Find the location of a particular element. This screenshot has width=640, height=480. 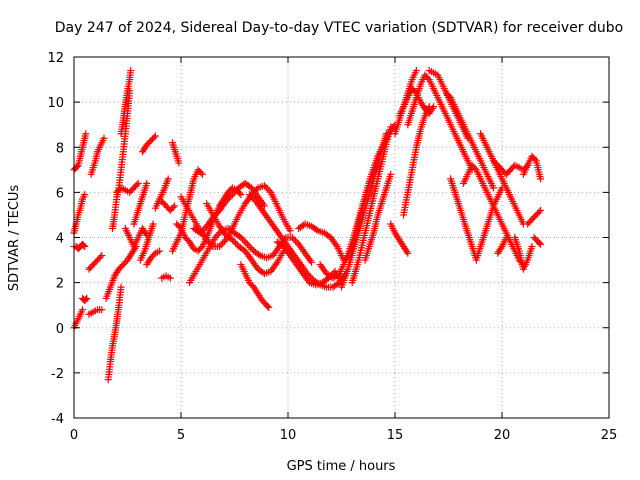

series-s21 is located at coordinates (166, 277).